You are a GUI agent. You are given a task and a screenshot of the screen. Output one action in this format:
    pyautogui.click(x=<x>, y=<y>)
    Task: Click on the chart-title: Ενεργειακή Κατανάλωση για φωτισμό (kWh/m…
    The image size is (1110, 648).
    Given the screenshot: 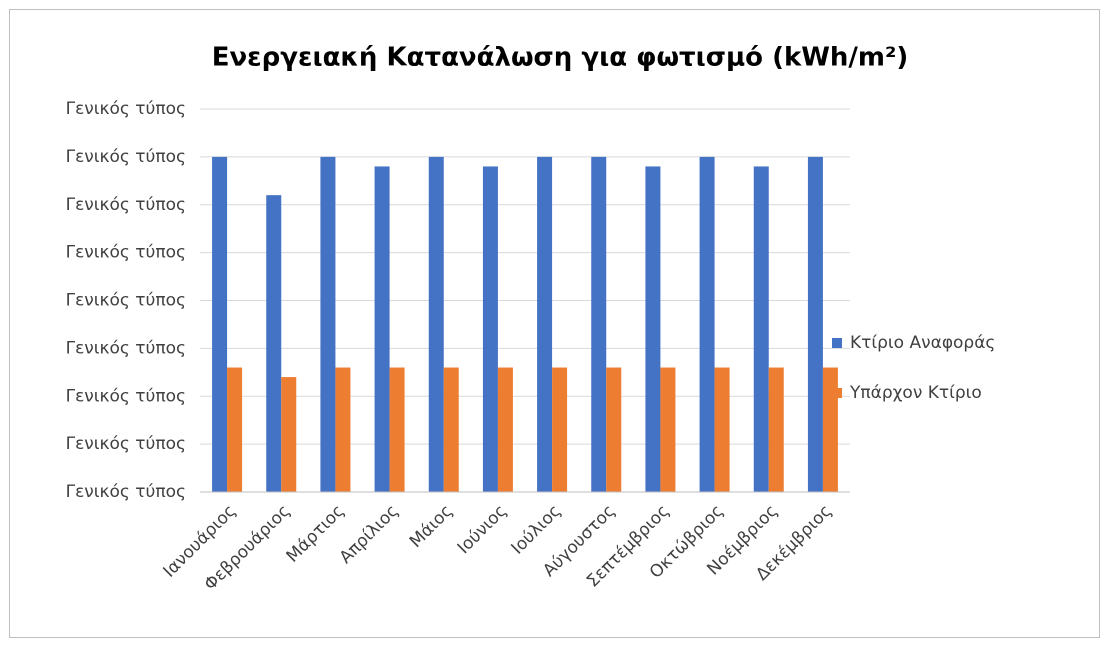 What is the action you would take?
    pyautogui.click(x=560, y=58)
    